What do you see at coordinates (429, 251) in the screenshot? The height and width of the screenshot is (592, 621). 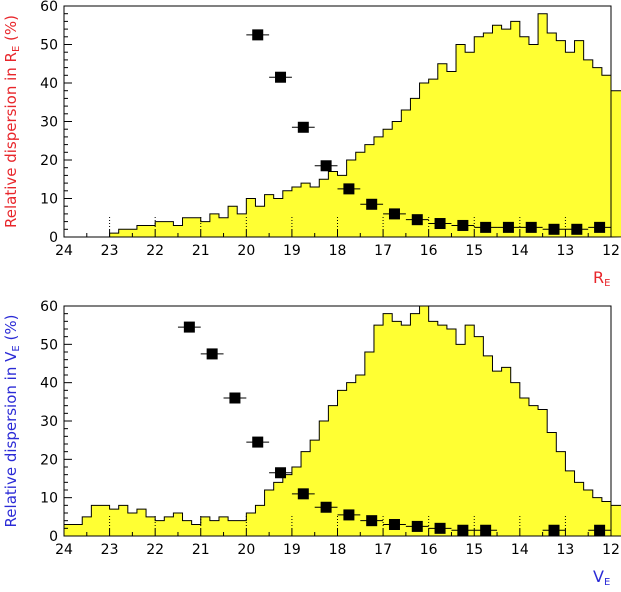 I see `top-x-tick-label: 16` at bounding box center [429, 251].